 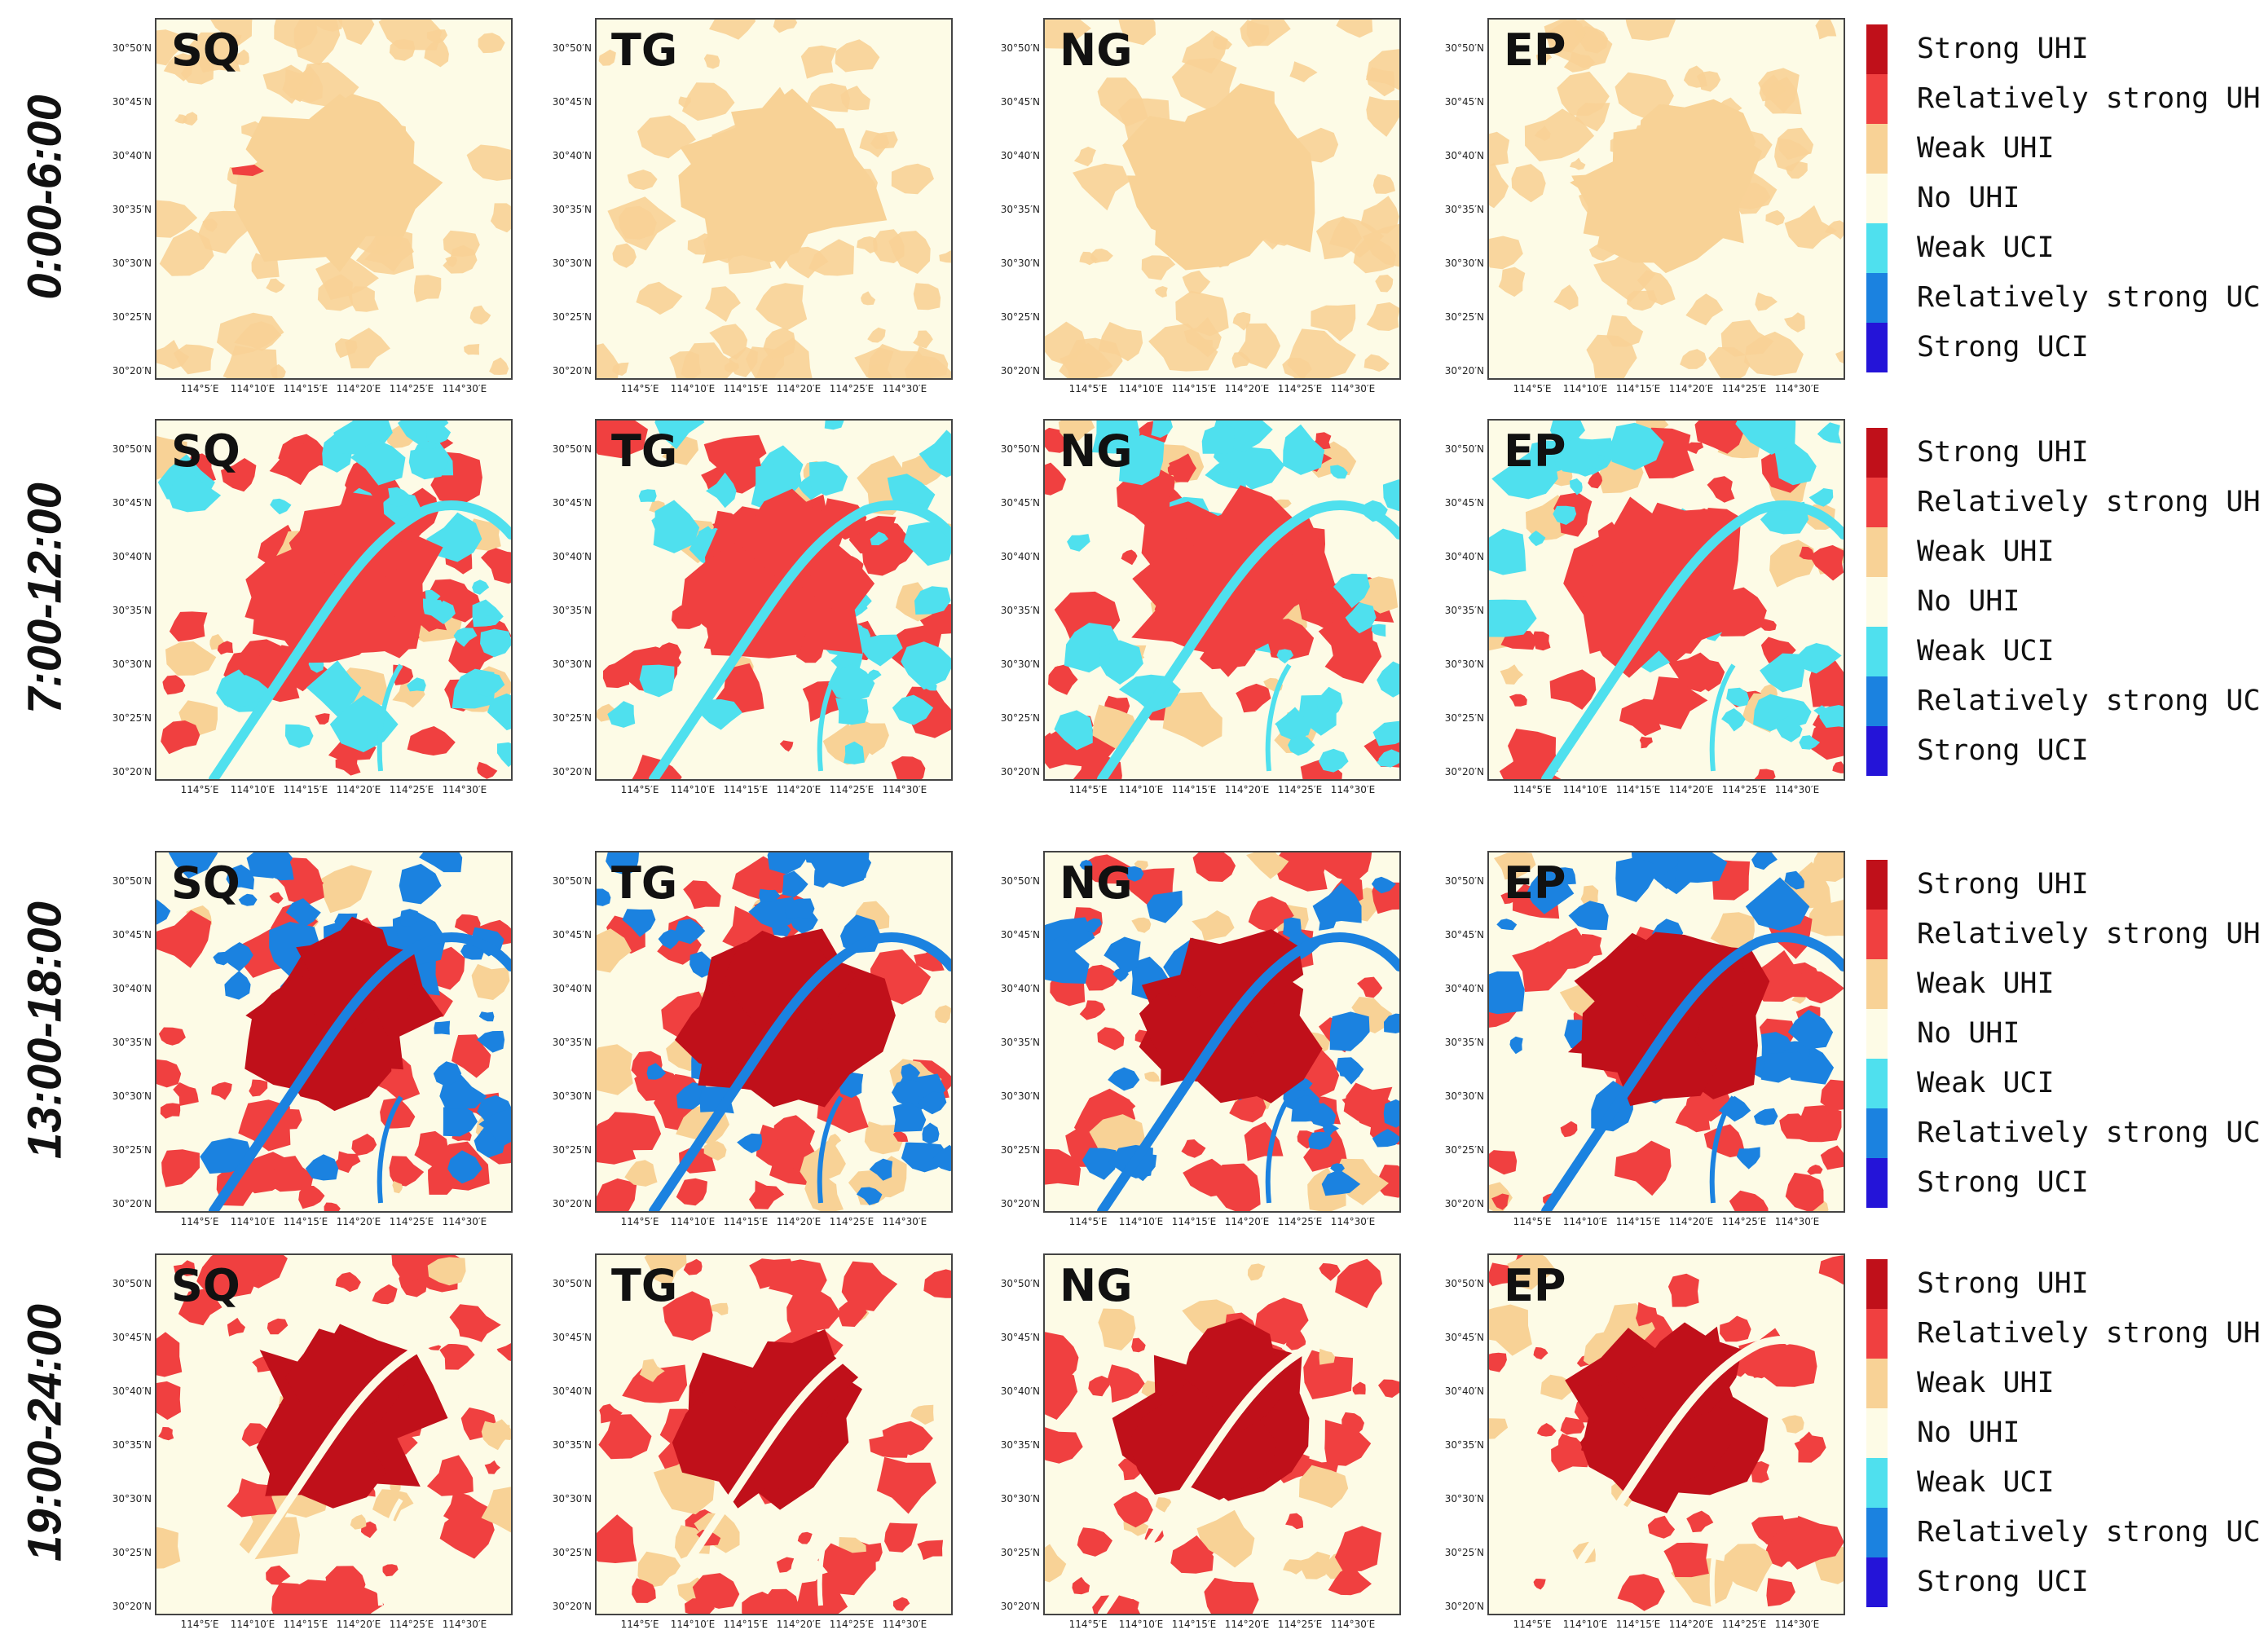 I want to click on uhi-map-panel: NG, so click(x=1222, y=1032).